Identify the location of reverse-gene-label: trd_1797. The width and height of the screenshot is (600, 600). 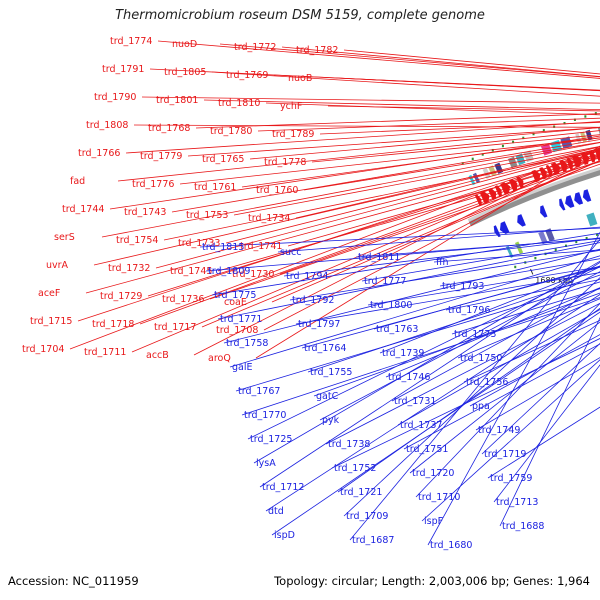
(319, 324).